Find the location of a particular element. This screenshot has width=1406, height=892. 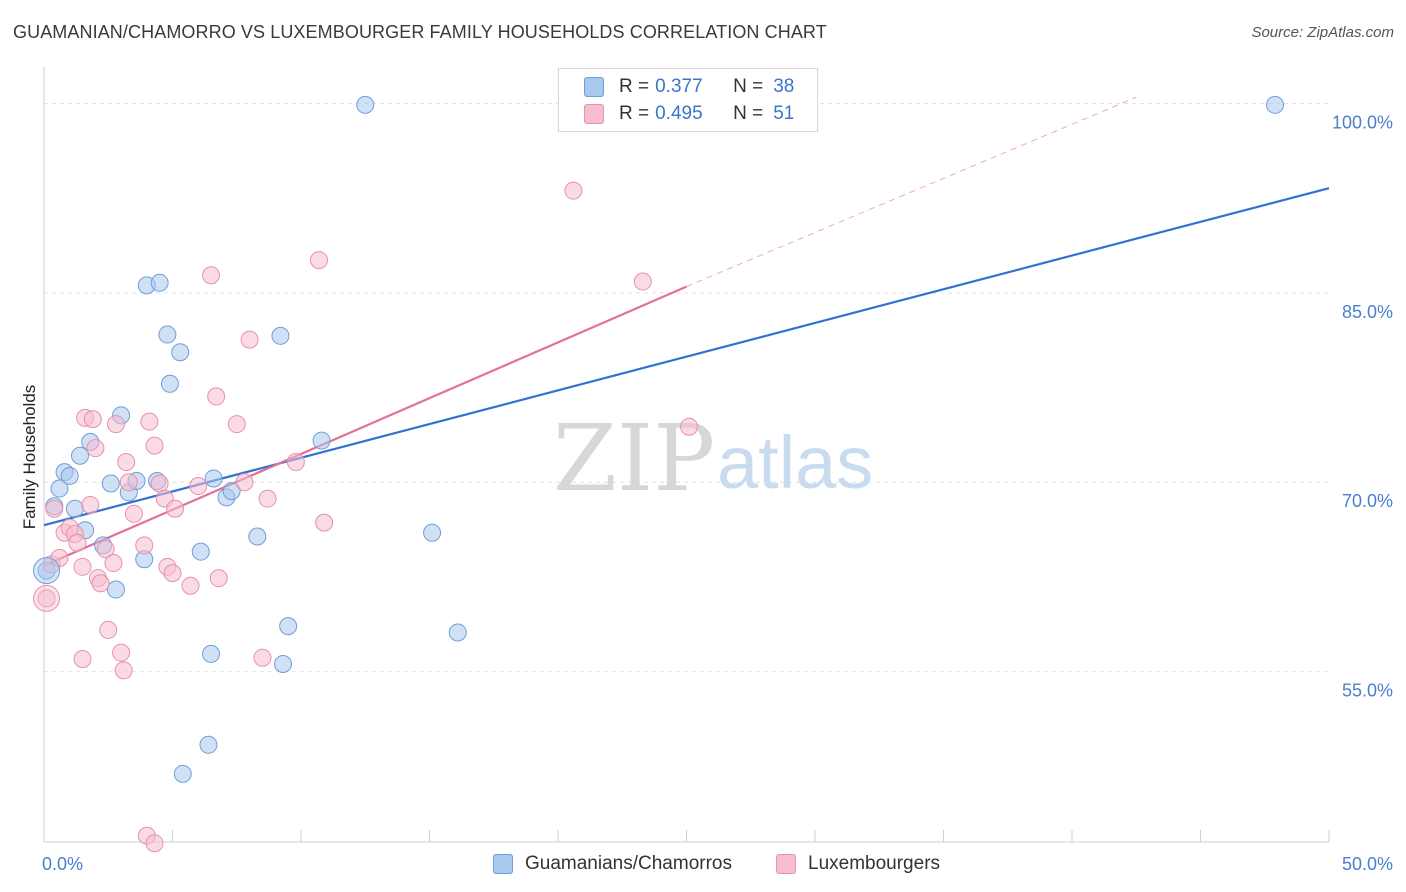

watermark-atlas: atlas is located at coordinates (795, 462).